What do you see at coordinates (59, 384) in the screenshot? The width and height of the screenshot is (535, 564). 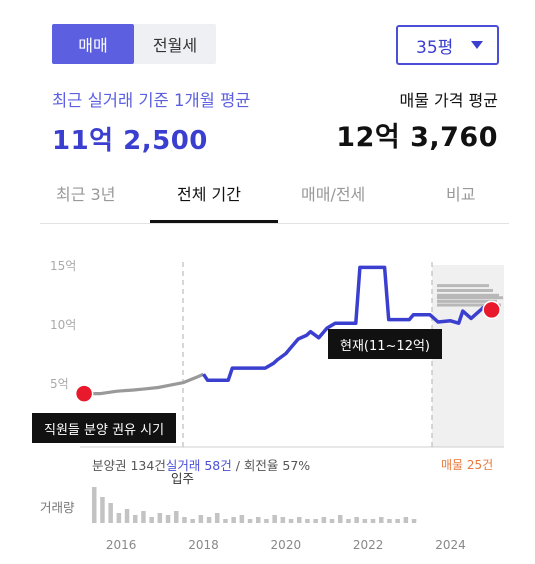 I see `y-tick-5: 5억` at bounding box center [59, 384].